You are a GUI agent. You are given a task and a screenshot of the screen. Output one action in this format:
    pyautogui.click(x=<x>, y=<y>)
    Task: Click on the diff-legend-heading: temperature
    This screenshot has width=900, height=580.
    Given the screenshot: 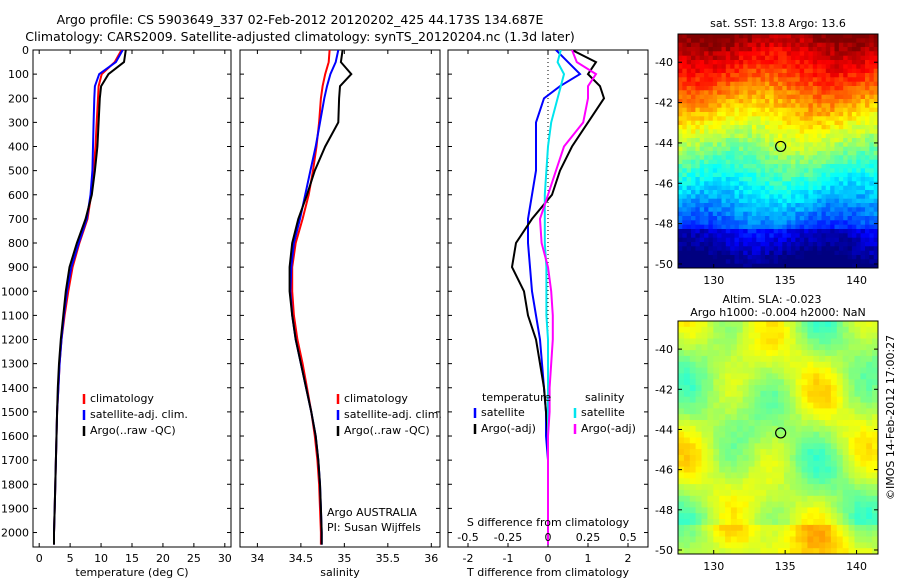 What is the action you would take?
    pyautogui.click(x=516, y=397)
    